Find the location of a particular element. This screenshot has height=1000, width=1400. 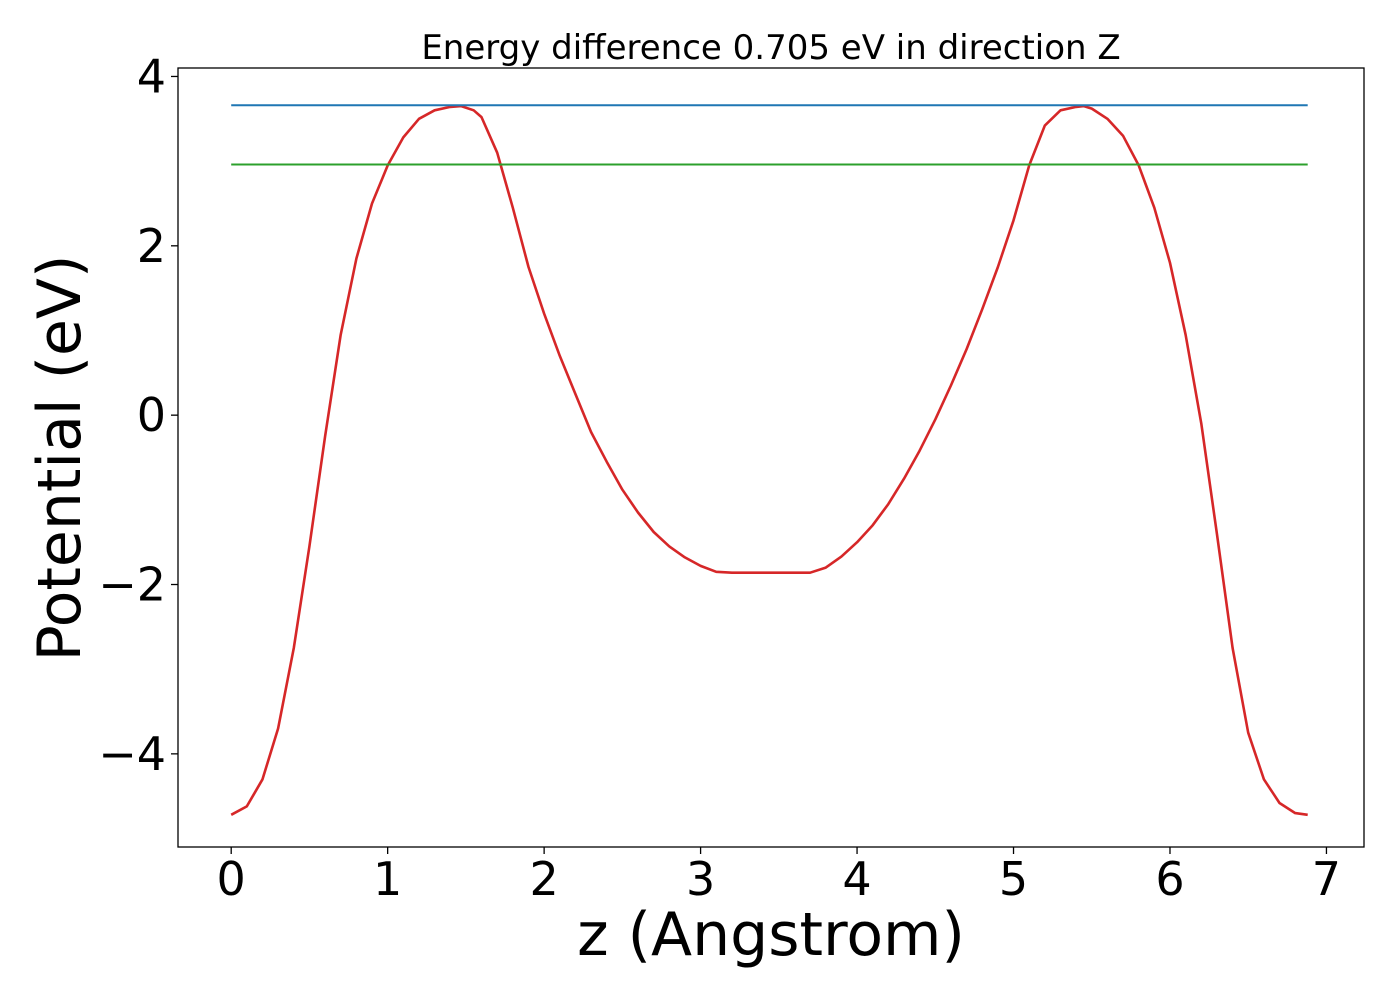

x-axis: 0 1 2 3 4 5 6 7 is located at coordinates (779, 876).